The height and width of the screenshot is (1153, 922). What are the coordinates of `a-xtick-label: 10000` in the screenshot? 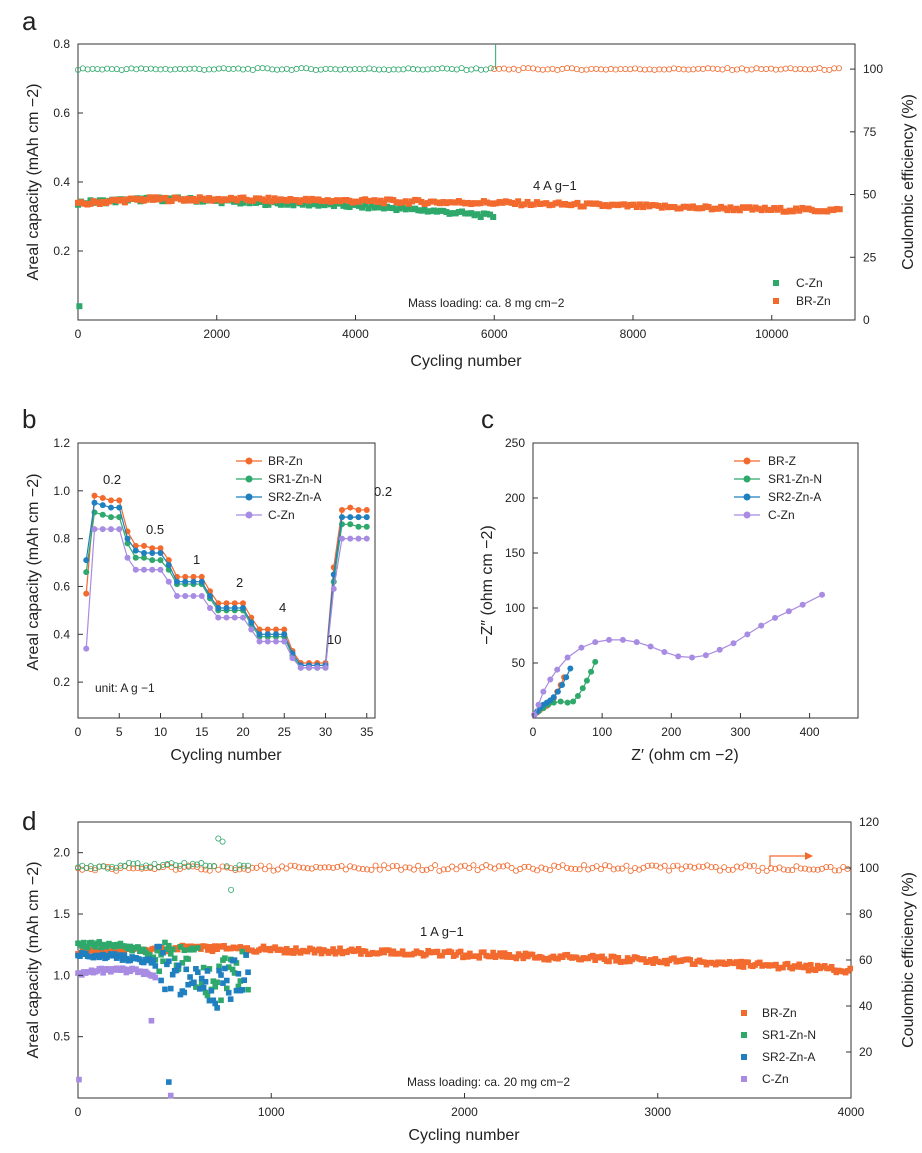 It's located at (772, 334).